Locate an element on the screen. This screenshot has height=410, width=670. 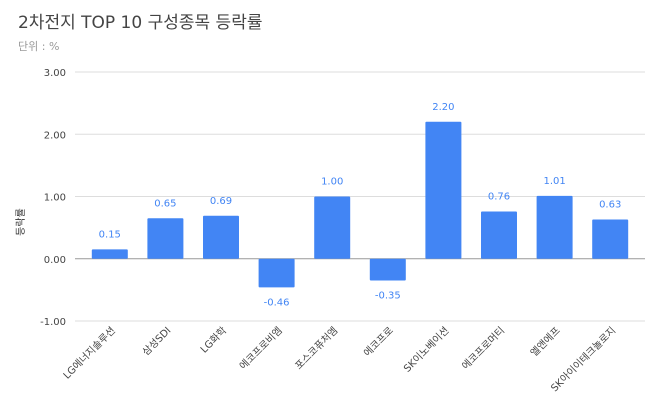
data-label: -0.46 is located at coordinates (277, 302).